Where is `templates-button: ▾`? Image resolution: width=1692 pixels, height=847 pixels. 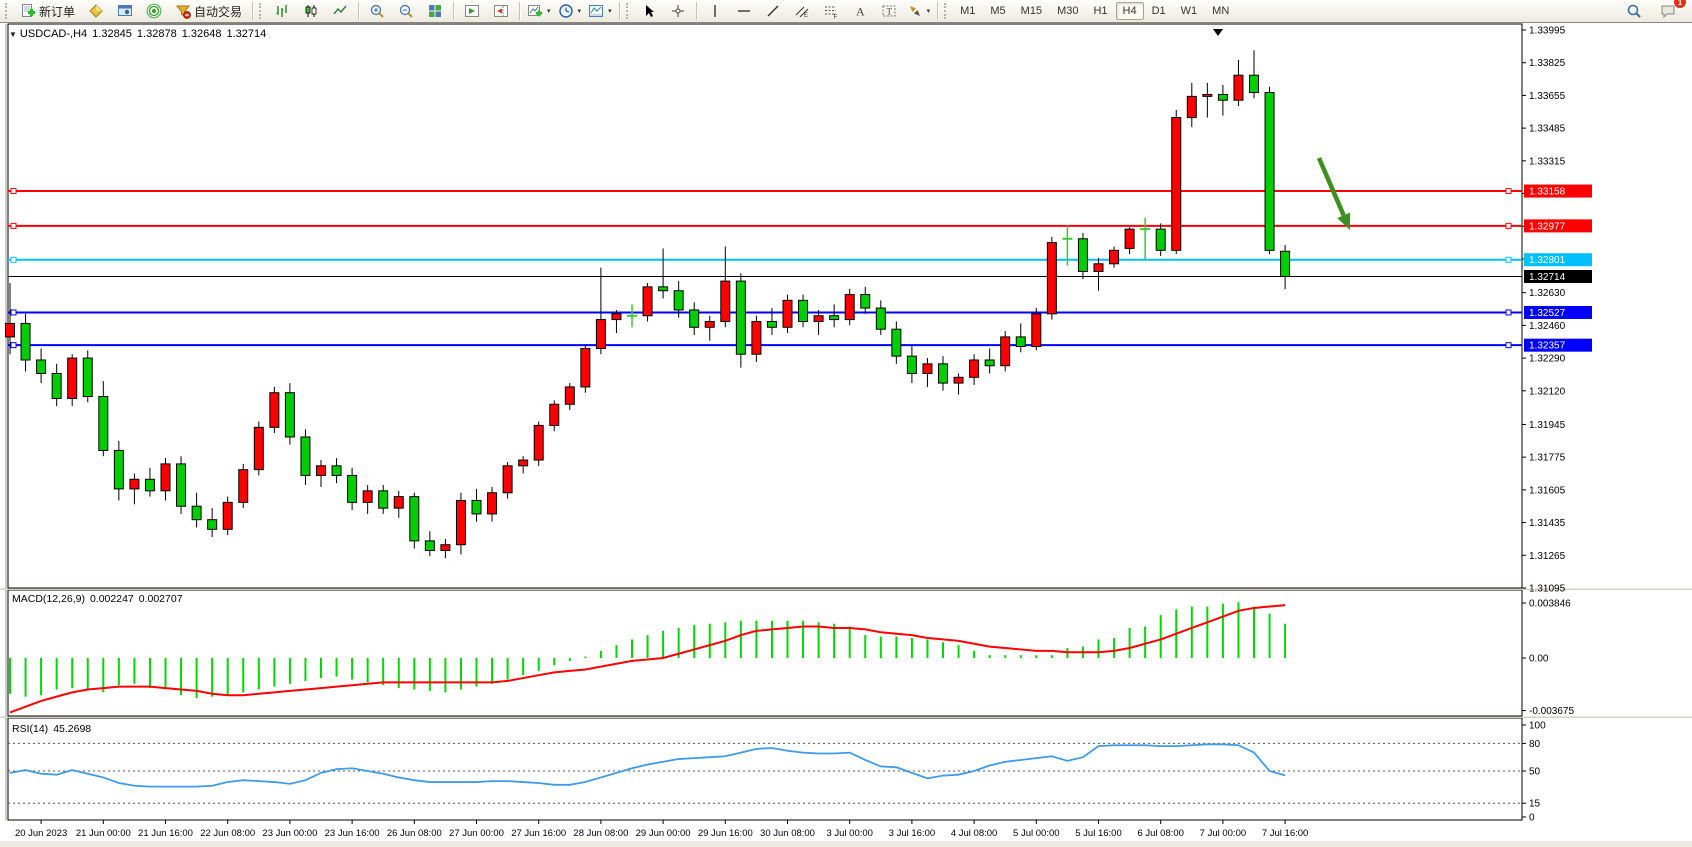 templates-button: ▾ is located at coordinates (600, 11).